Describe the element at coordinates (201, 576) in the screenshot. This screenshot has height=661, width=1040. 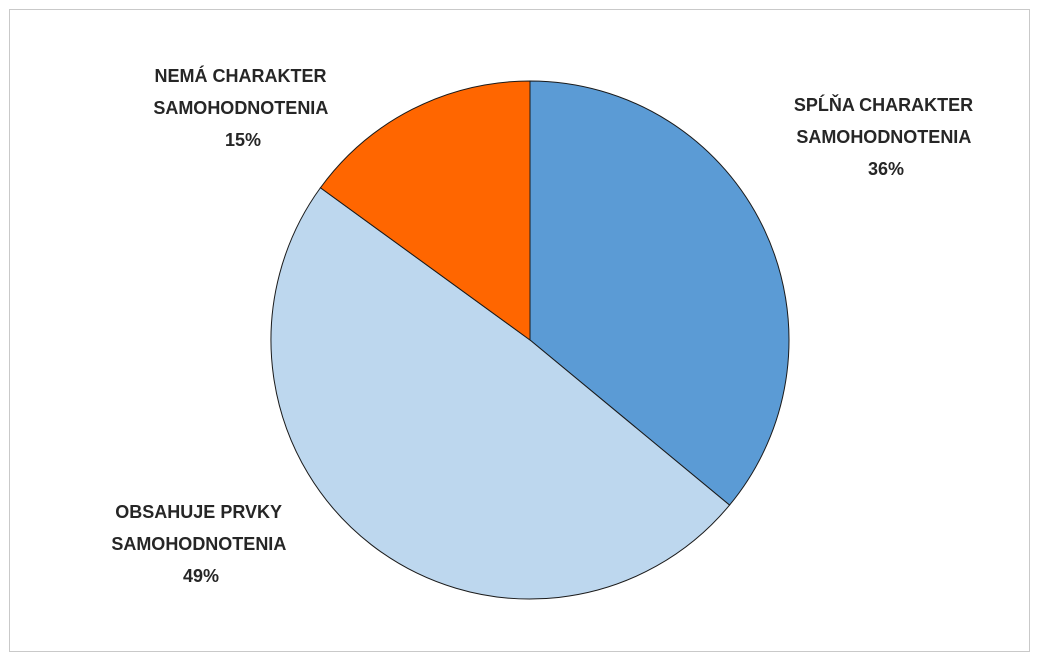
I see `slice-label-1-percent: 49%` at that location.